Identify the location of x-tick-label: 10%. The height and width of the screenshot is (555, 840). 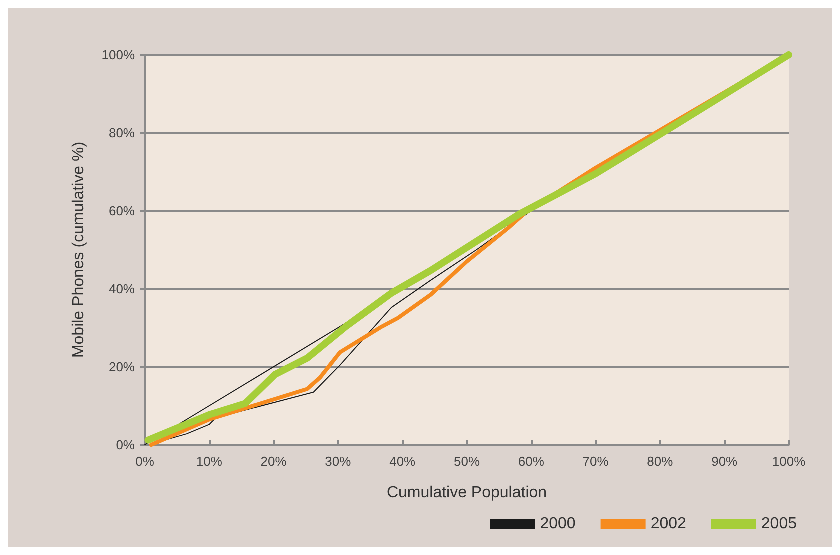
(209, 461).